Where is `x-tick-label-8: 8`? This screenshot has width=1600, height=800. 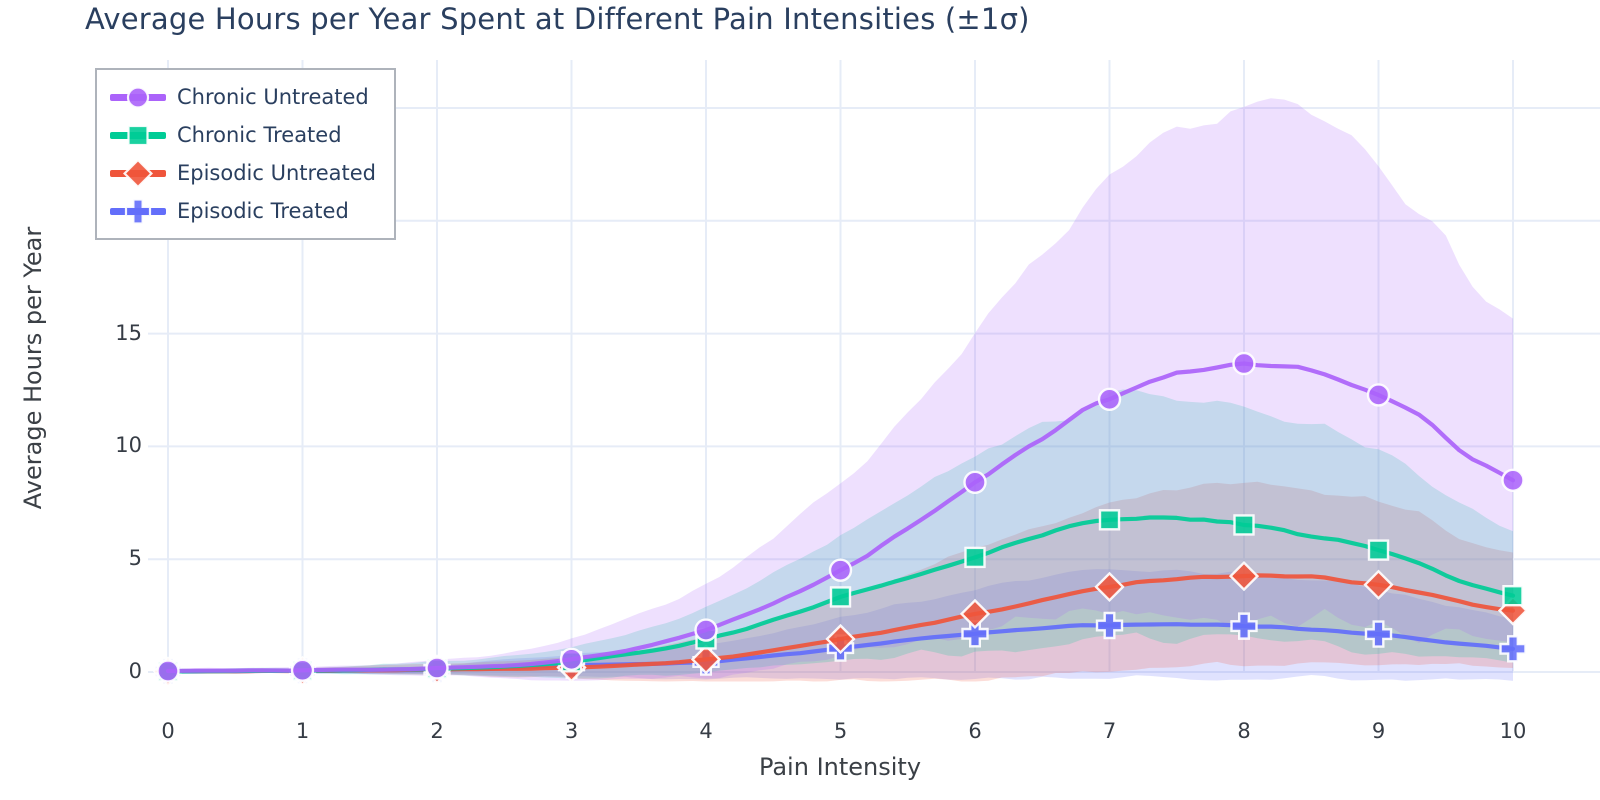 x-tick-label-8: 8 is located at coordinates (1244, 731).